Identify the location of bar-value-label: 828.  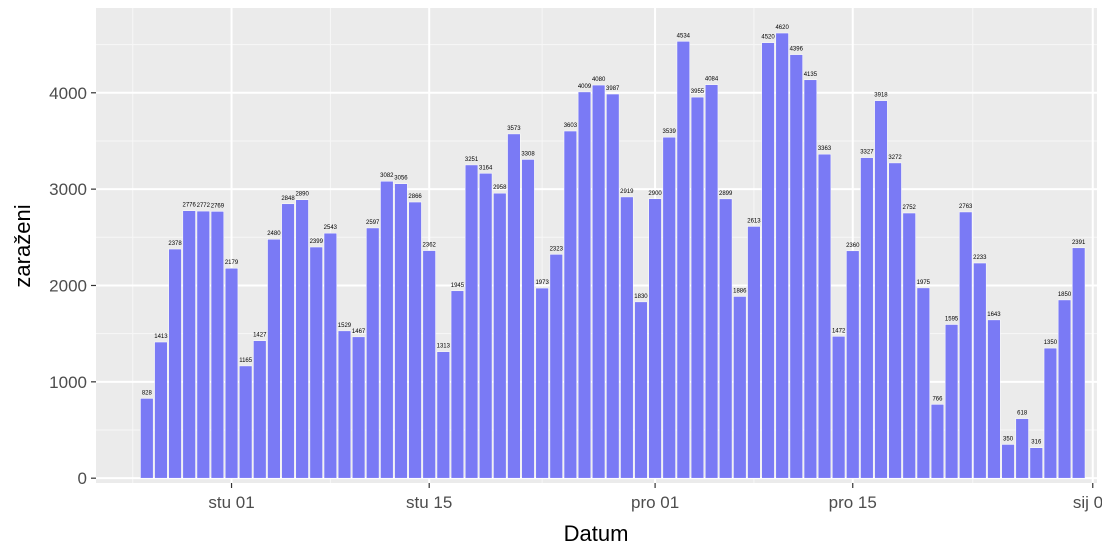
(147, 393).